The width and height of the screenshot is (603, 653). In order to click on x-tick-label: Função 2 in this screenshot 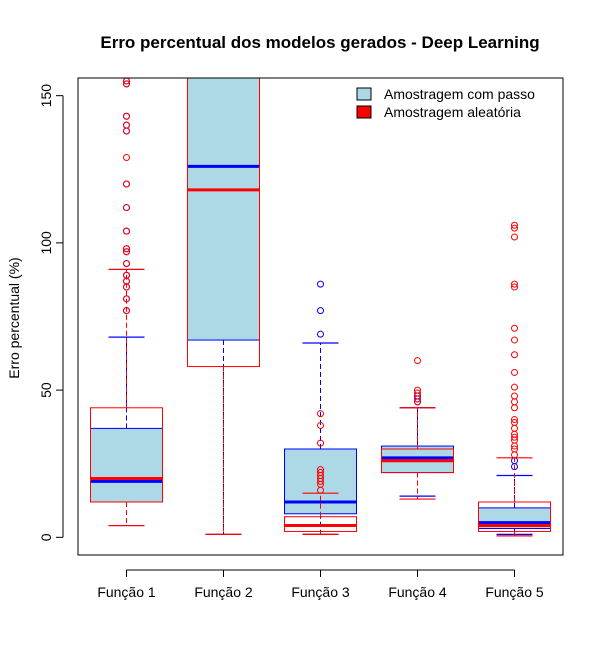, I will do `click(223, 592)`.